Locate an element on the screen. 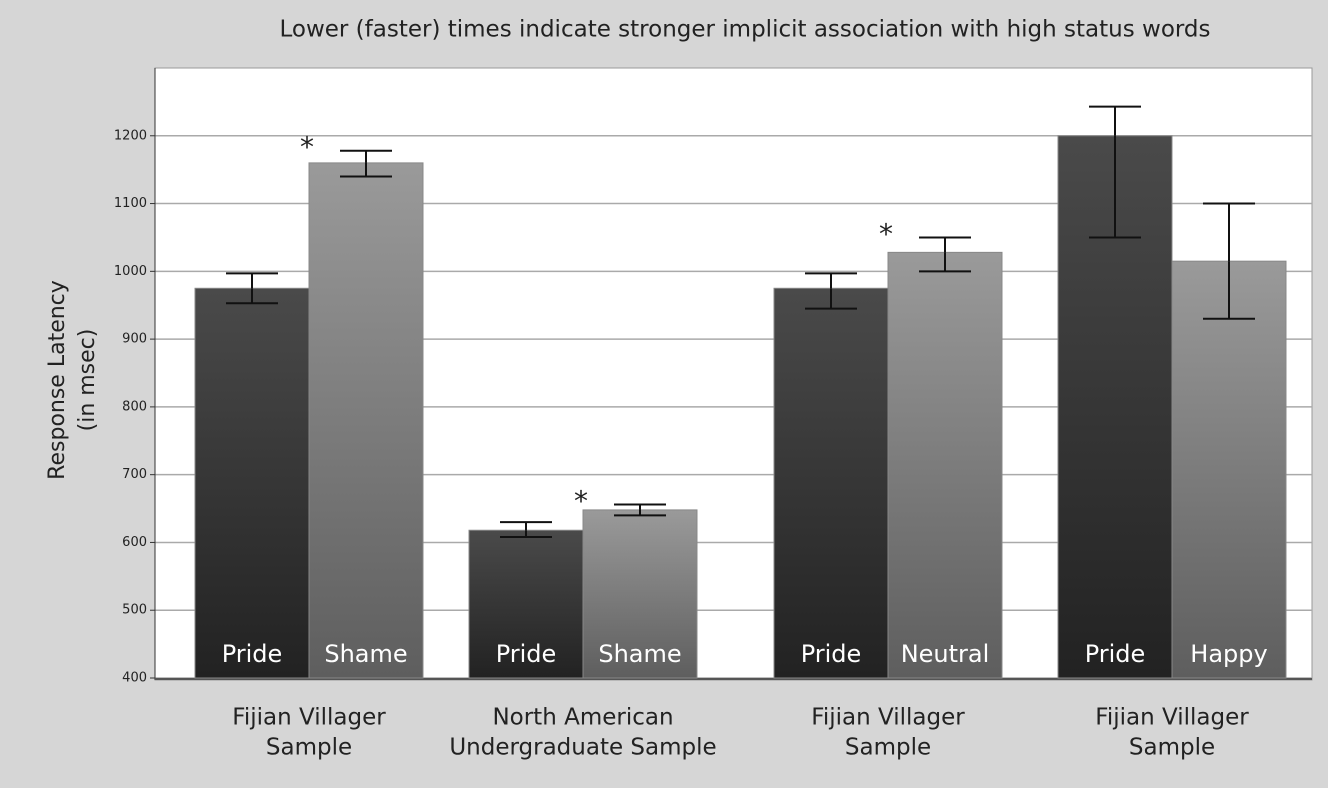 This screenshot has height=788, width=1328. x-tick-label: North American is located at coordinates (582, 718).